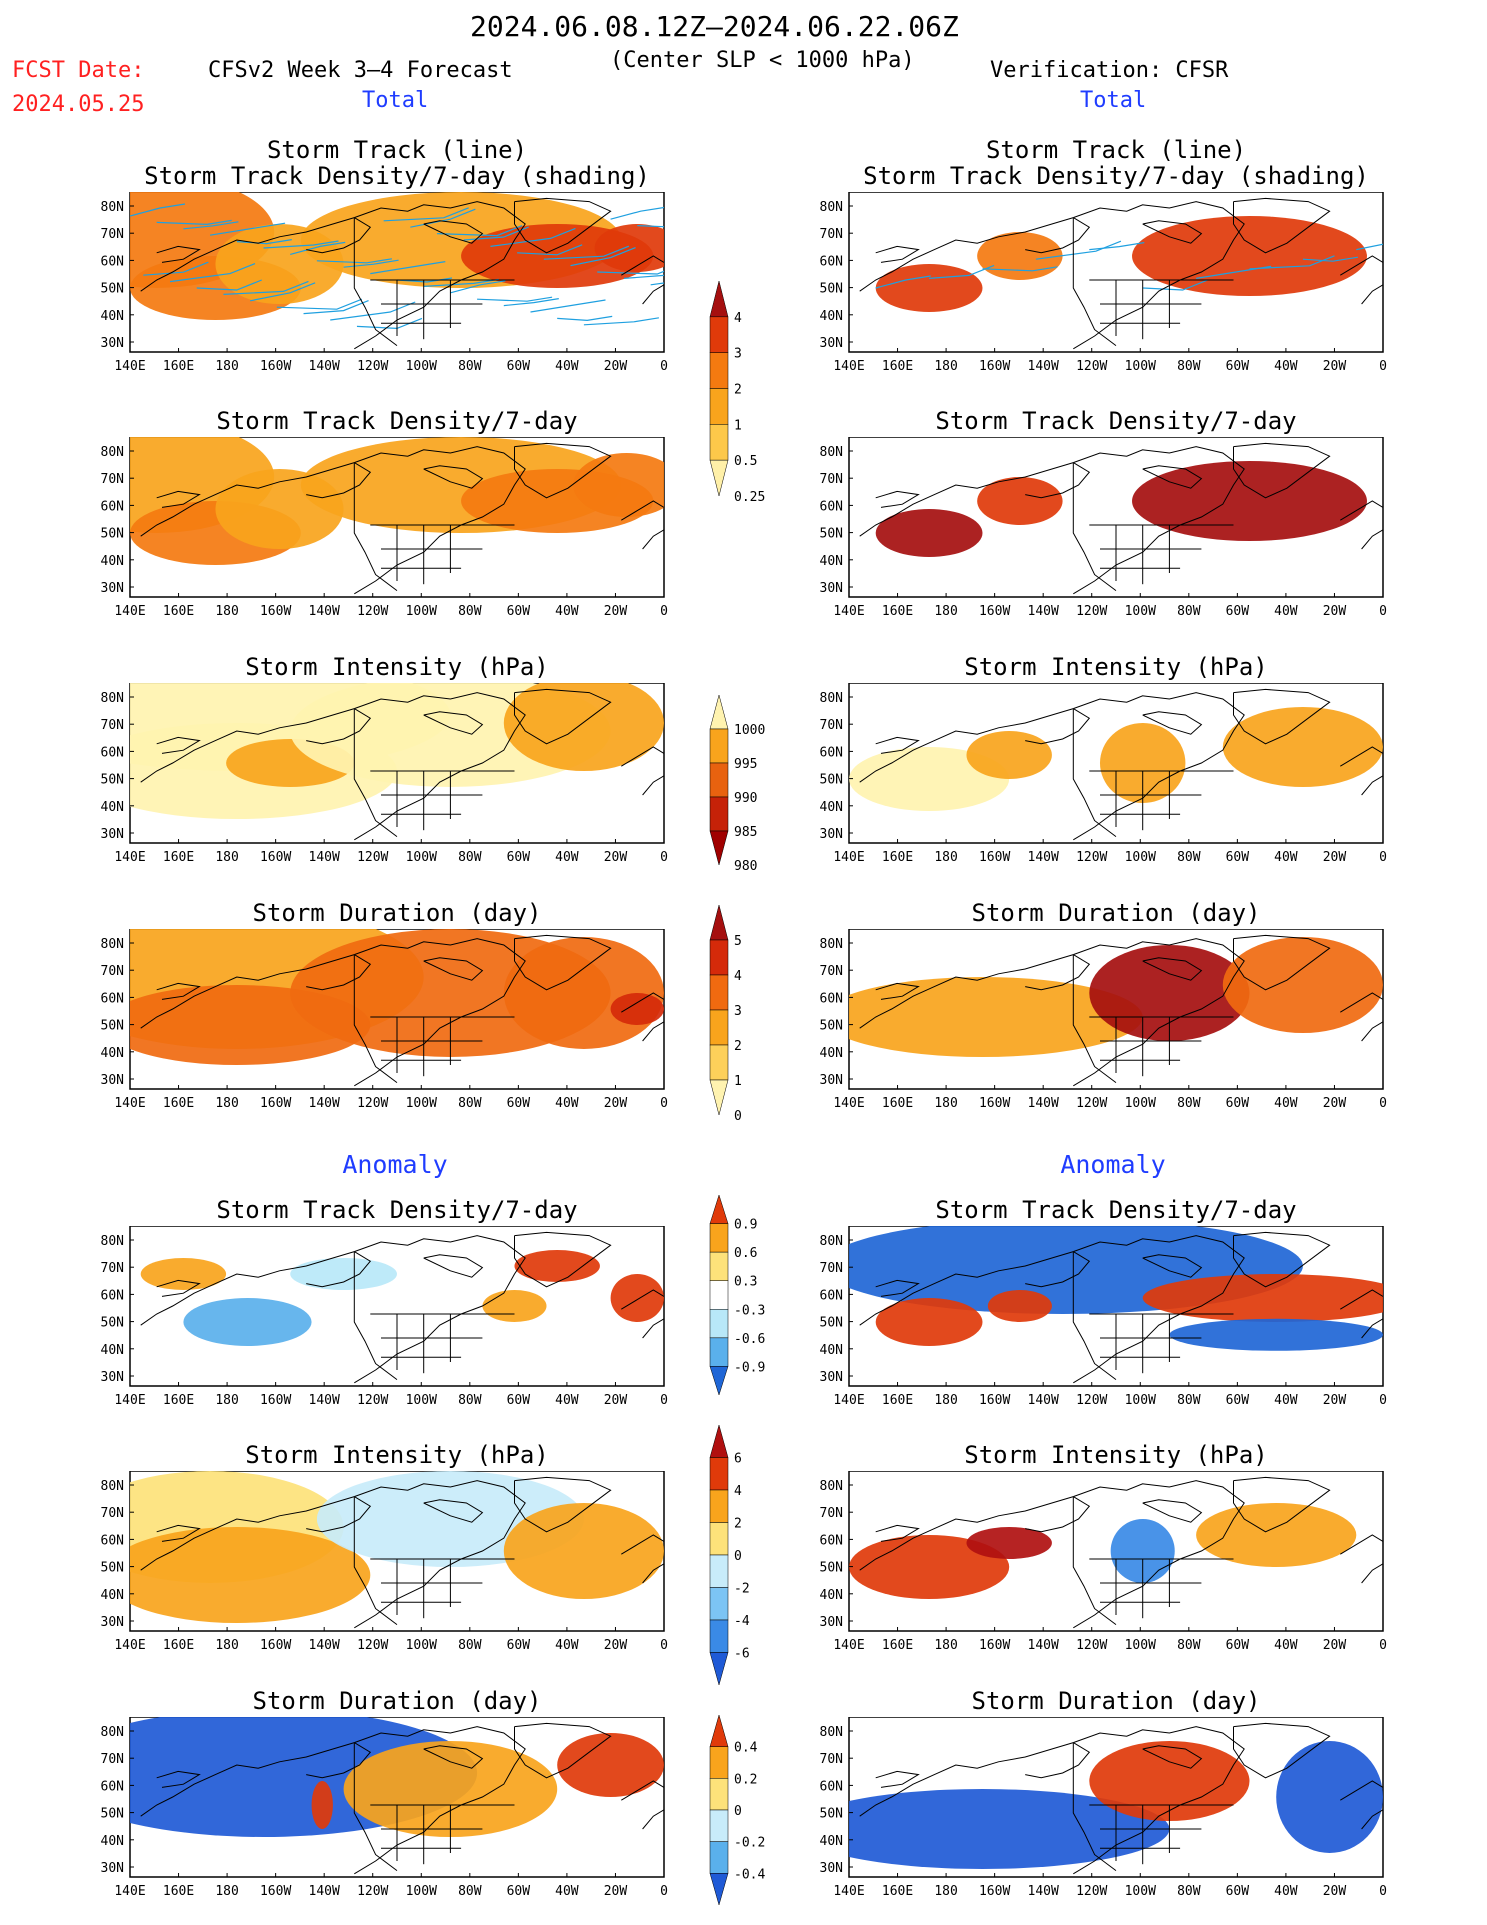  Describe the element at coordinates (745, 1253) in the screenshot. I see `colorbar-label: 0.6` at that location.